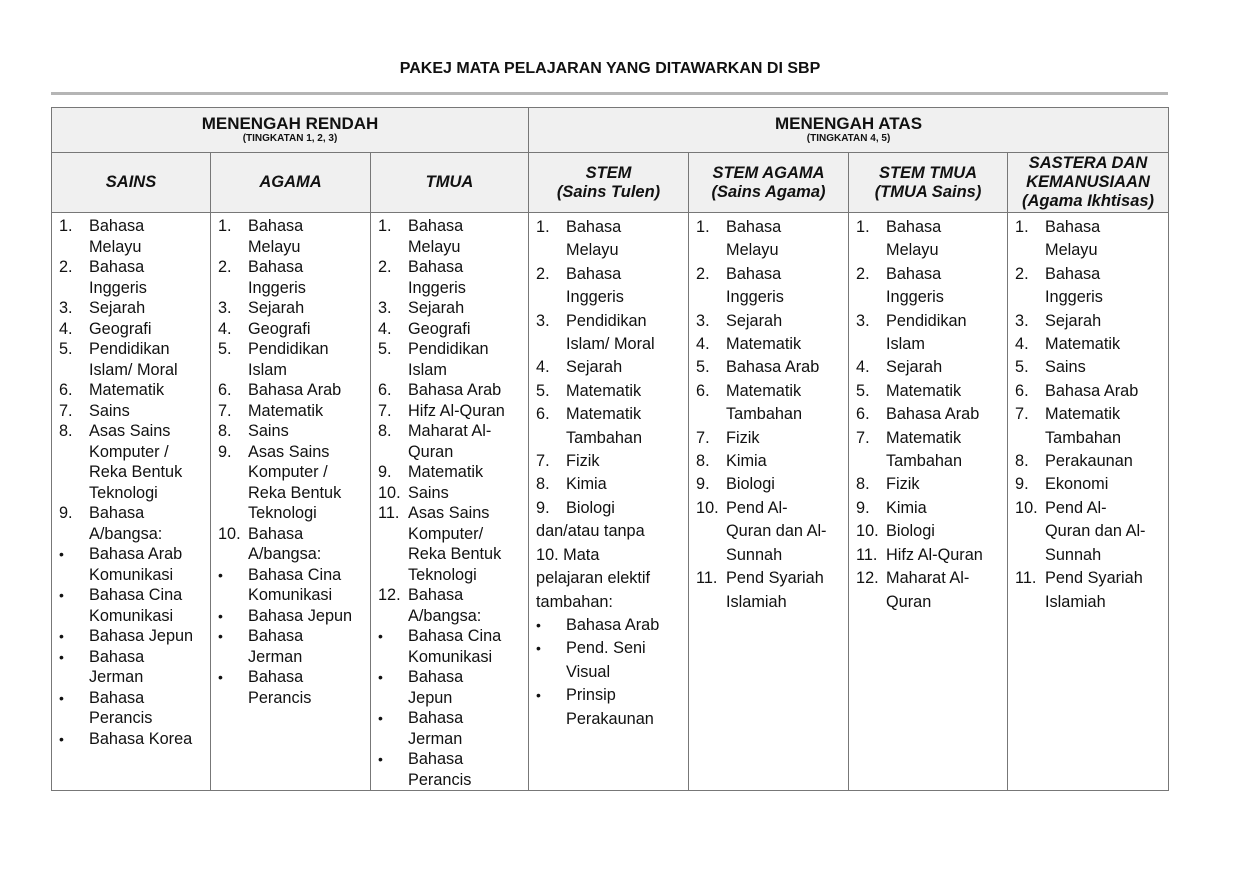 This screenshot has width=1242, height=870. Describe the element at coordinates (1089, 461) in the screenshot. I see `subject-text: Perakaunan` at that location.